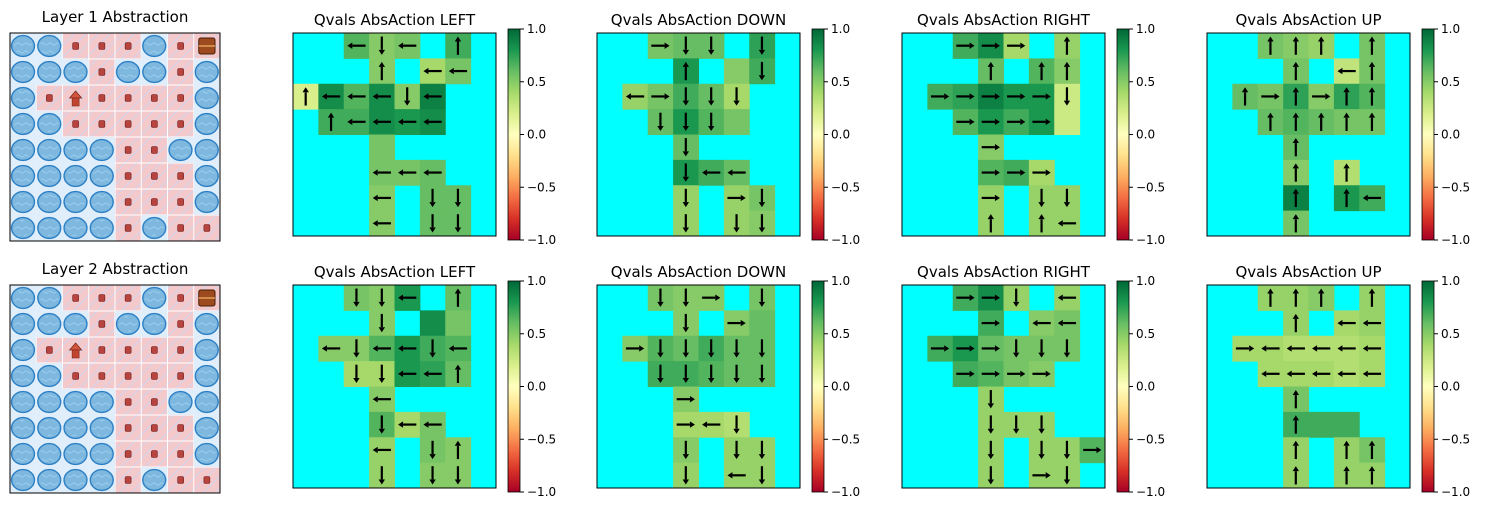  What do you see at coordinates (458, 367) in the screenshot?
I see `policy-arrow-head-r3-c6` at bounding box center [458, 367].